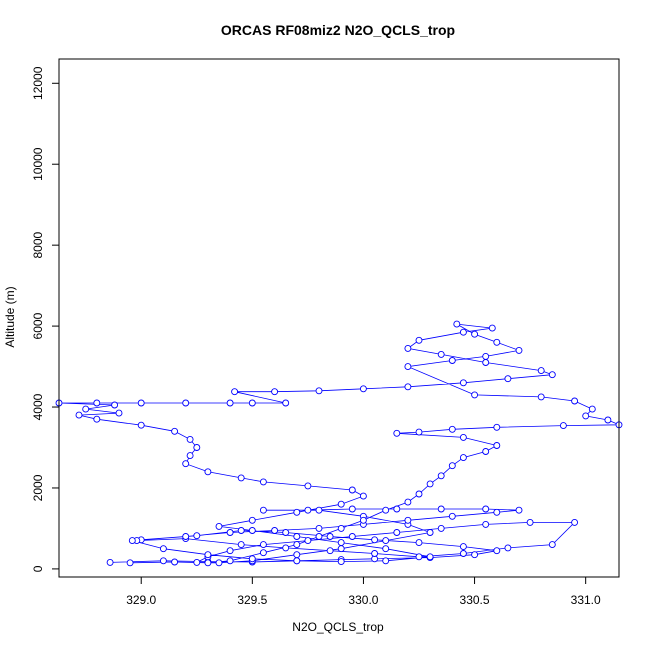 This screenshot has height=655, width=650. What do you see at coordinates (38, 406) in the screenshot?
I see `y-tick-label: 4000` at bounding box center [38, 406].